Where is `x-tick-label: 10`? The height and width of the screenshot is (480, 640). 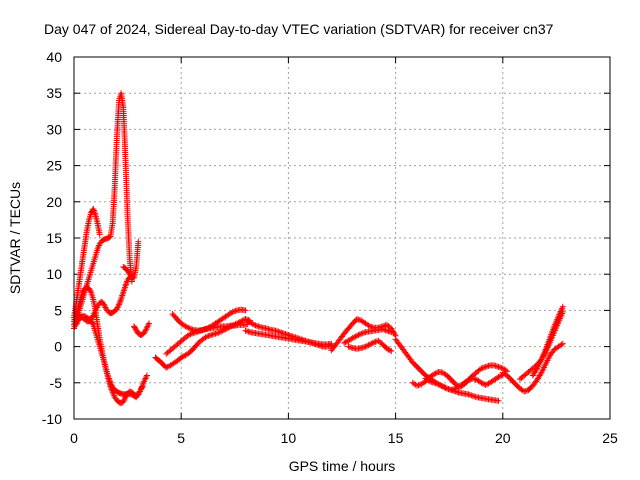
x-tick-label: 10 is located at coordinates (289, 438).